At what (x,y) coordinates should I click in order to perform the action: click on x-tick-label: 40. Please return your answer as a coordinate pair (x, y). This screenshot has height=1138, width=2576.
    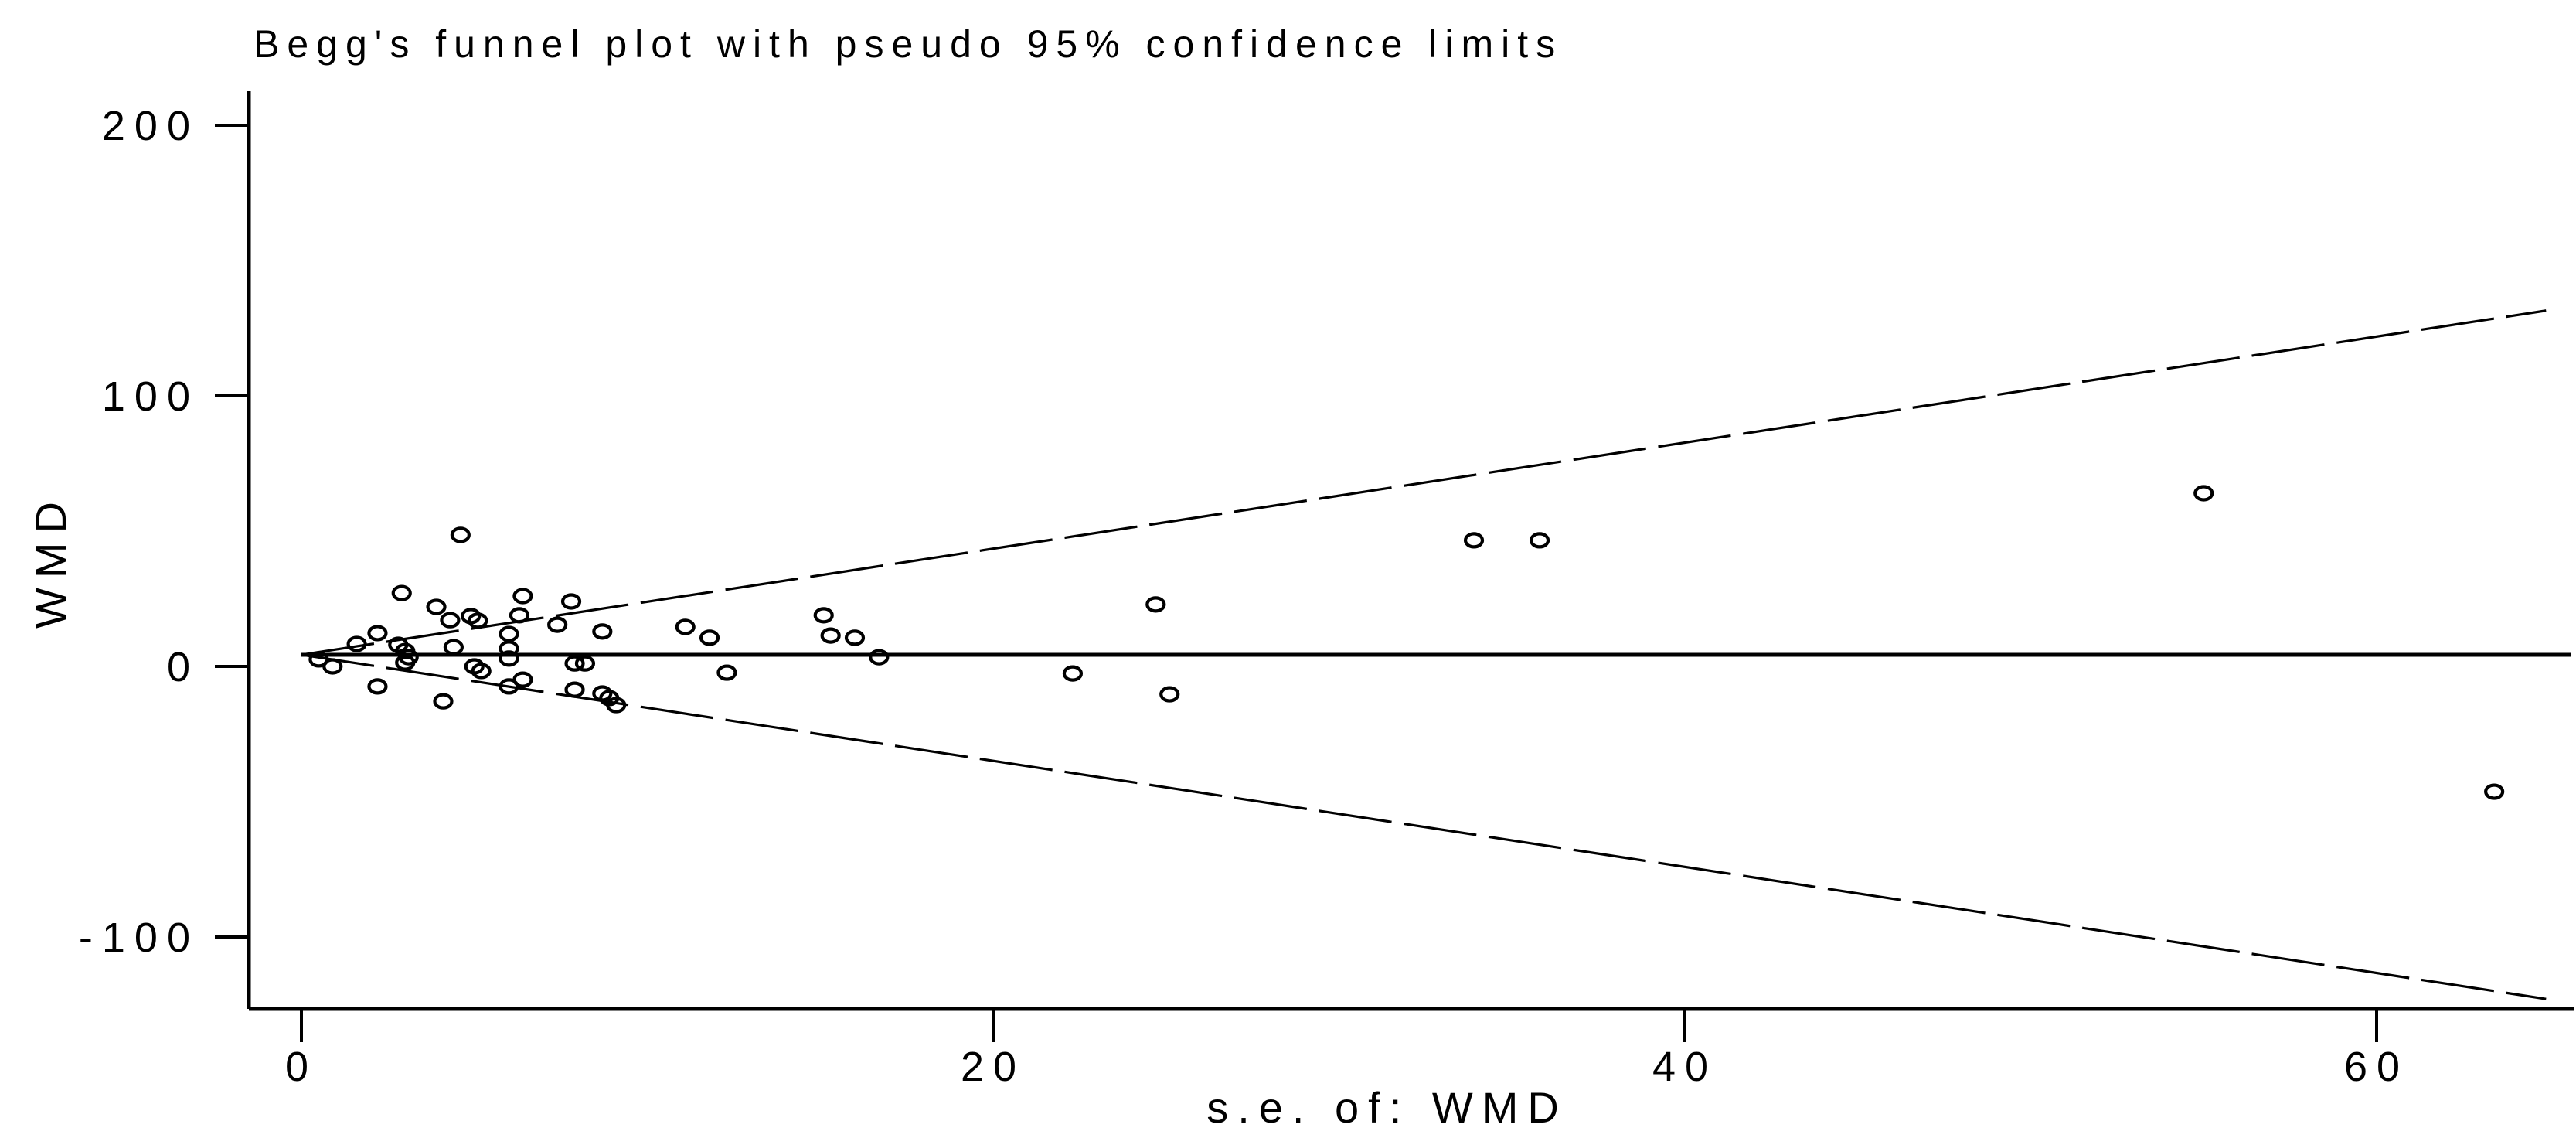
    Looking at the image, I should click on (1684, 1067).